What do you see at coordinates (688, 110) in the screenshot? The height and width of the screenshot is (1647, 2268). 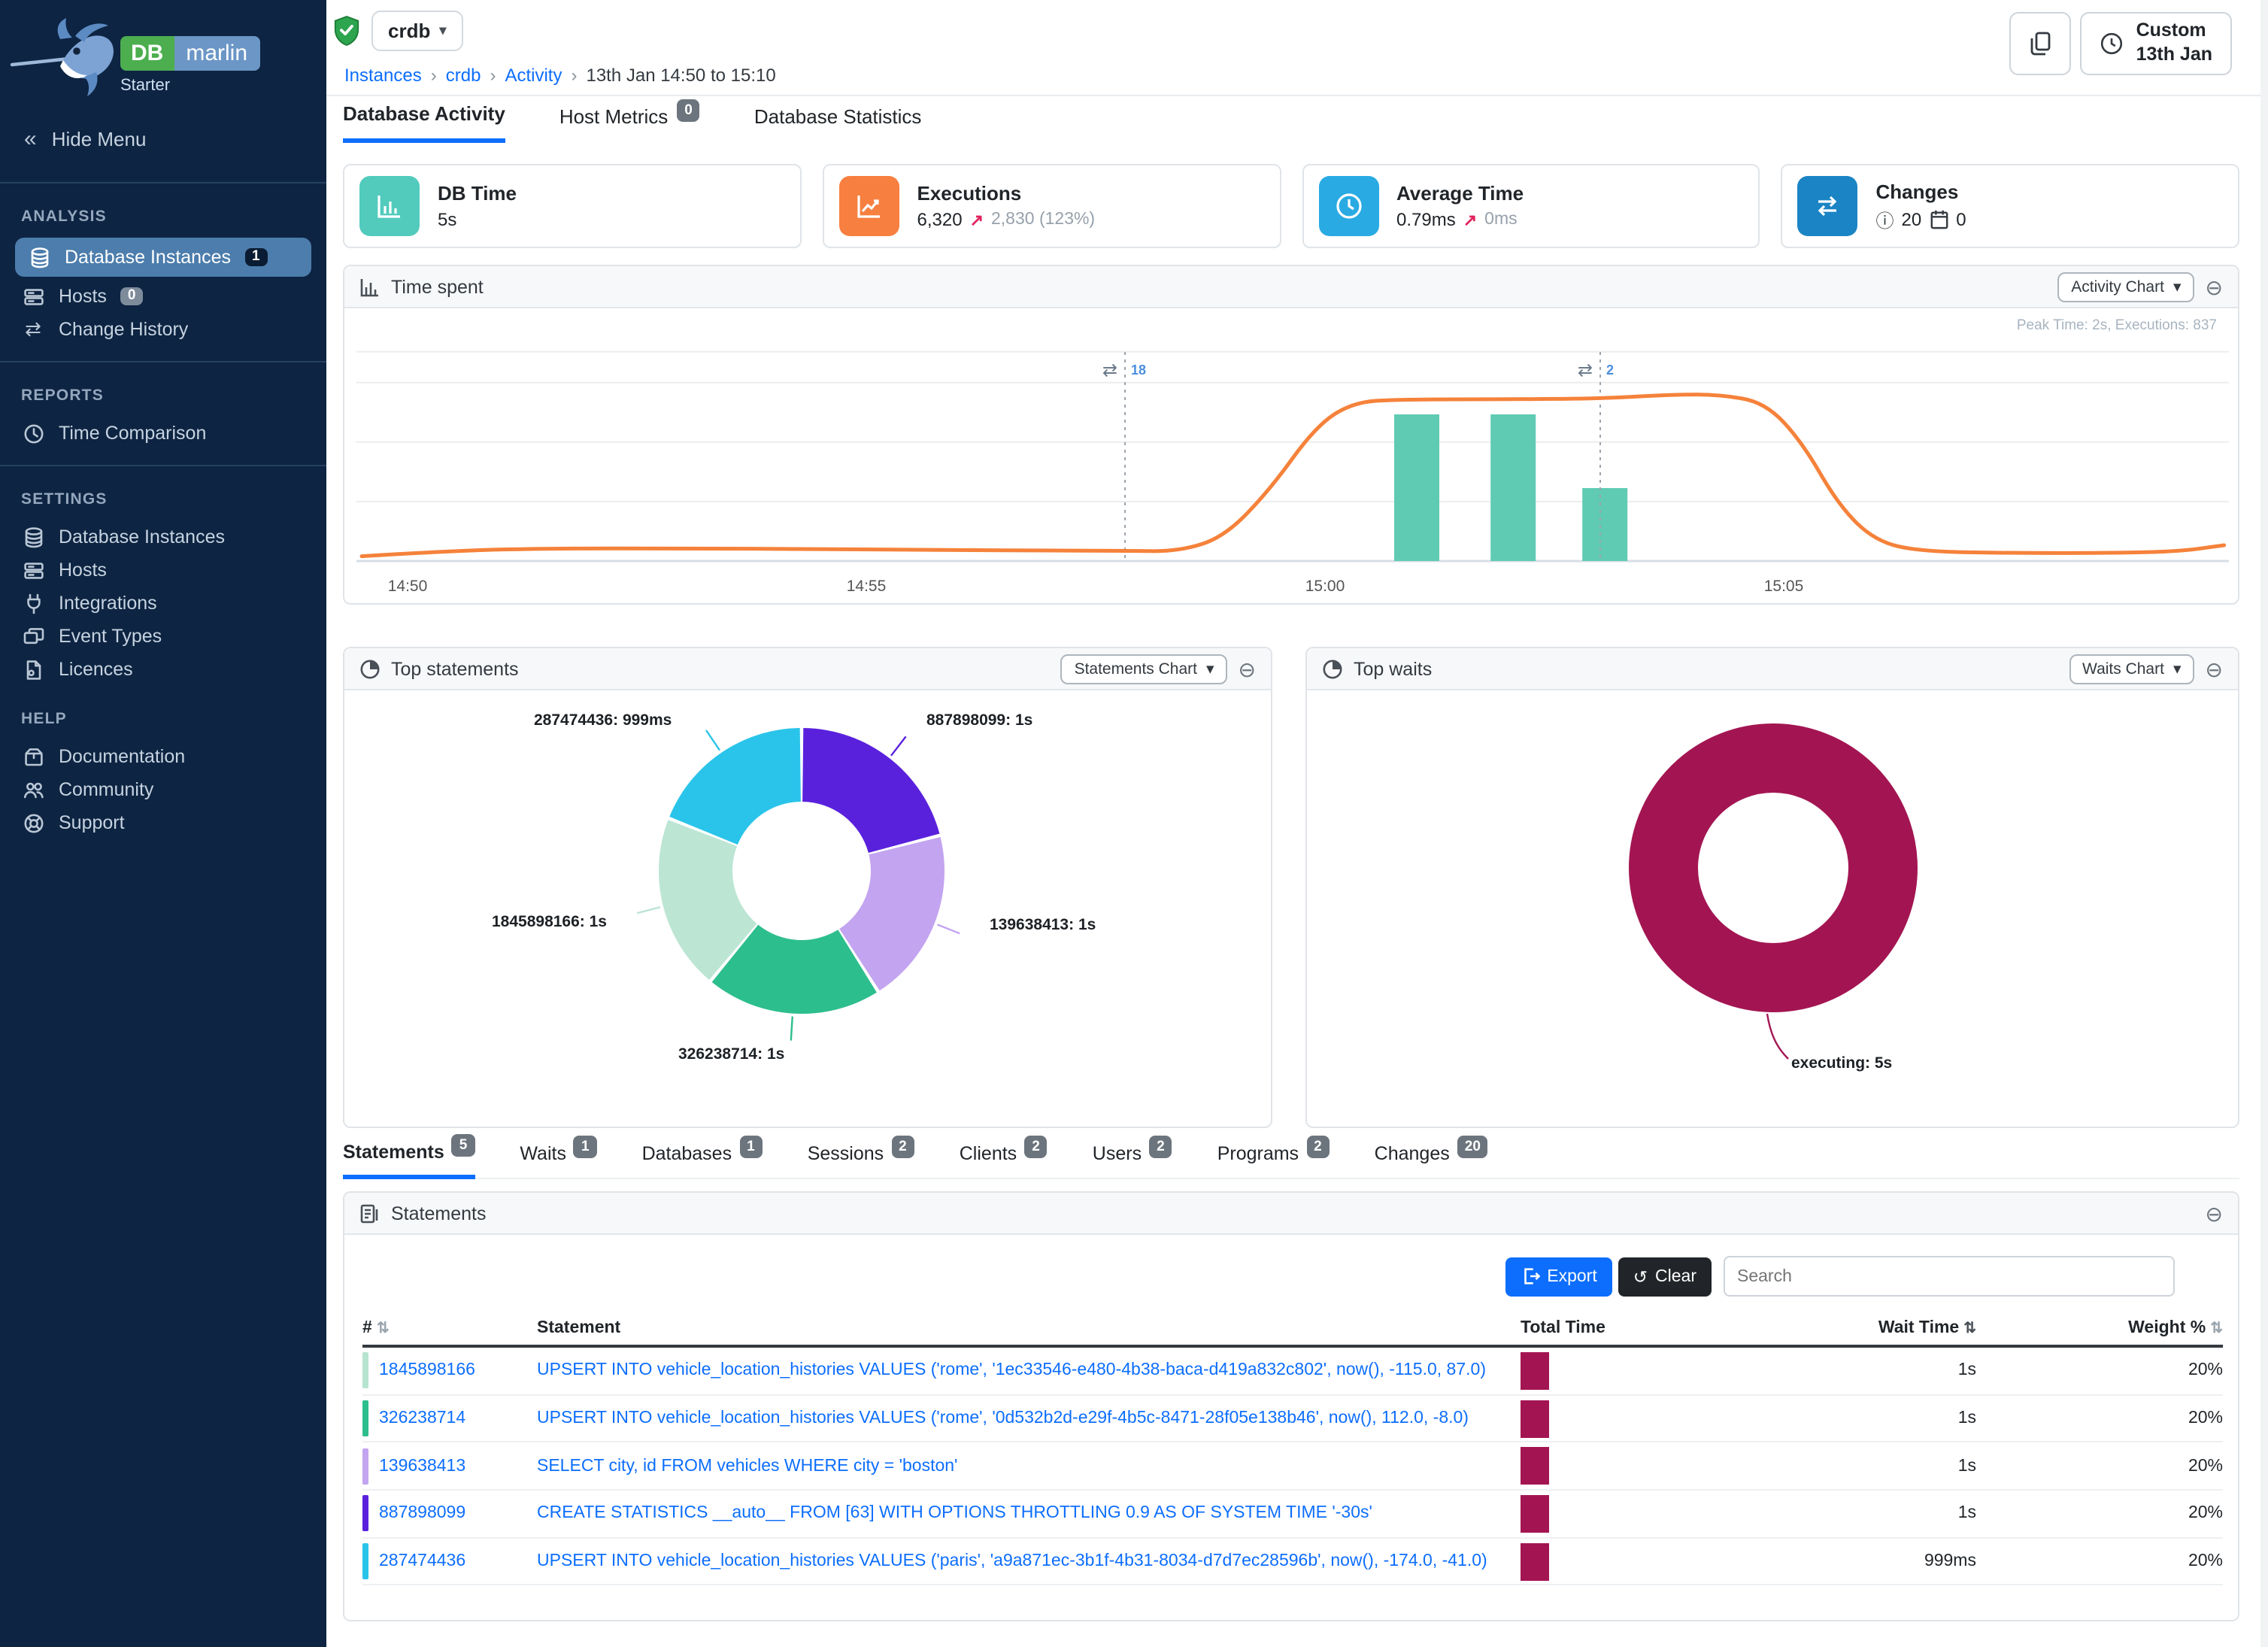 I see `host-metrics-badge: 0` at bounding box center [688, 110].